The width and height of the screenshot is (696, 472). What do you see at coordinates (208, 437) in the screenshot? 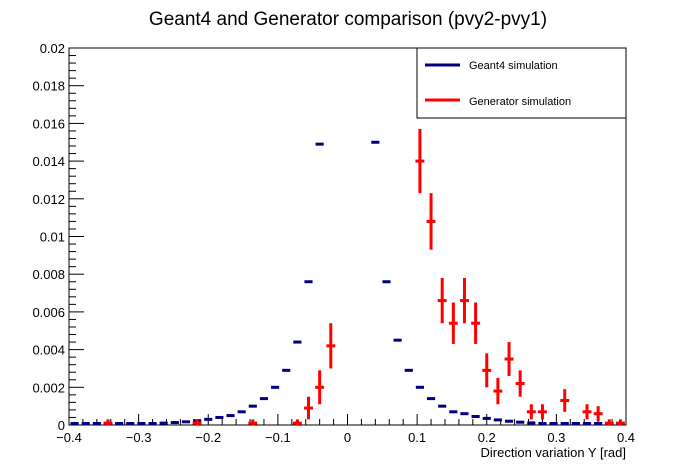
I see `x-tick-label: −0.2` at bounding box center [208, 437].